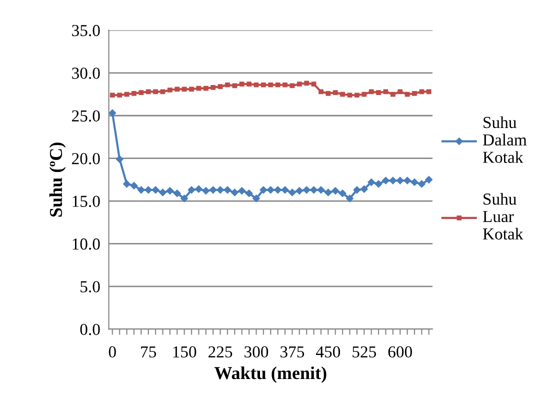 The width and height of the screenshot is (544, 414). What do you see at coordinates (184, 352) in the screenshot?
I see `x-tick-label: 150` at bounding box center [184, 352].